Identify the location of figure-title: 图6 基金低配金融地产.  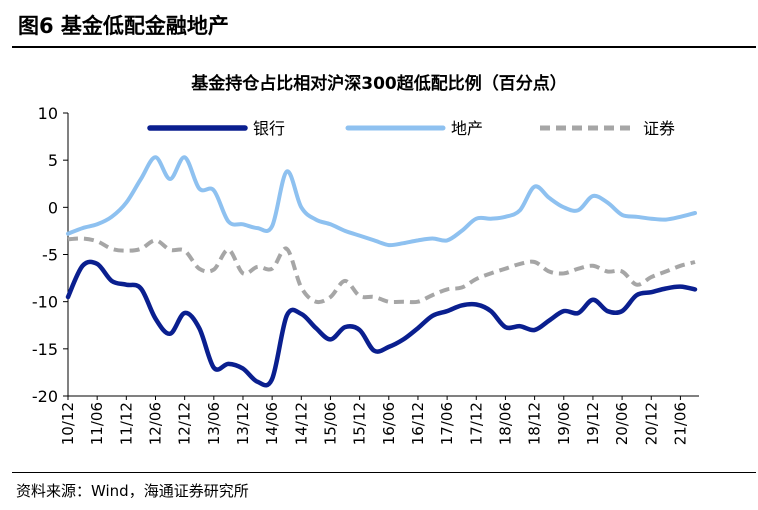
(123, 26).